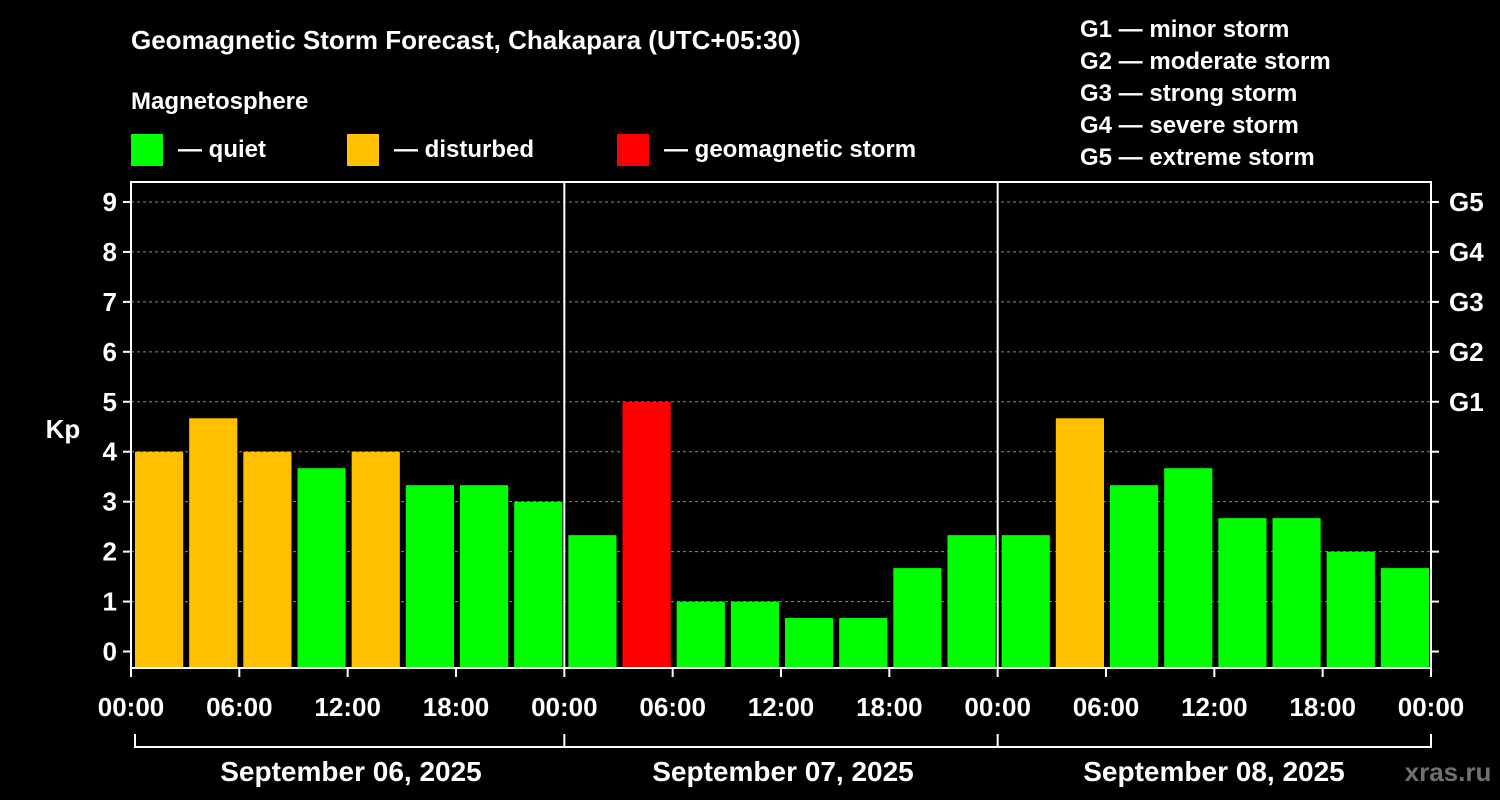  What do you see at coordinates (63, 429) in the screenshot?
I see `y-axis-label: Kp` at bounding box center [63, 429].